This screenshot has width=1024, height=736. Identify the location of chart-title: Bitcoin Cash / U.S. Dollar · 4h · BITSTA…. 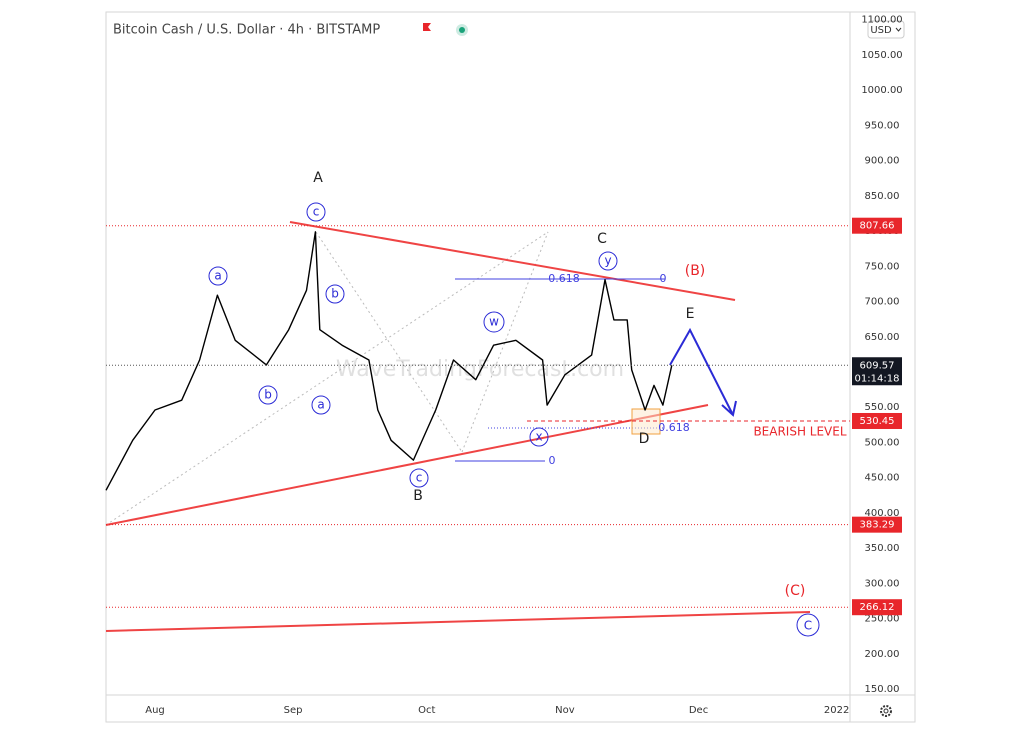
(246, 30).